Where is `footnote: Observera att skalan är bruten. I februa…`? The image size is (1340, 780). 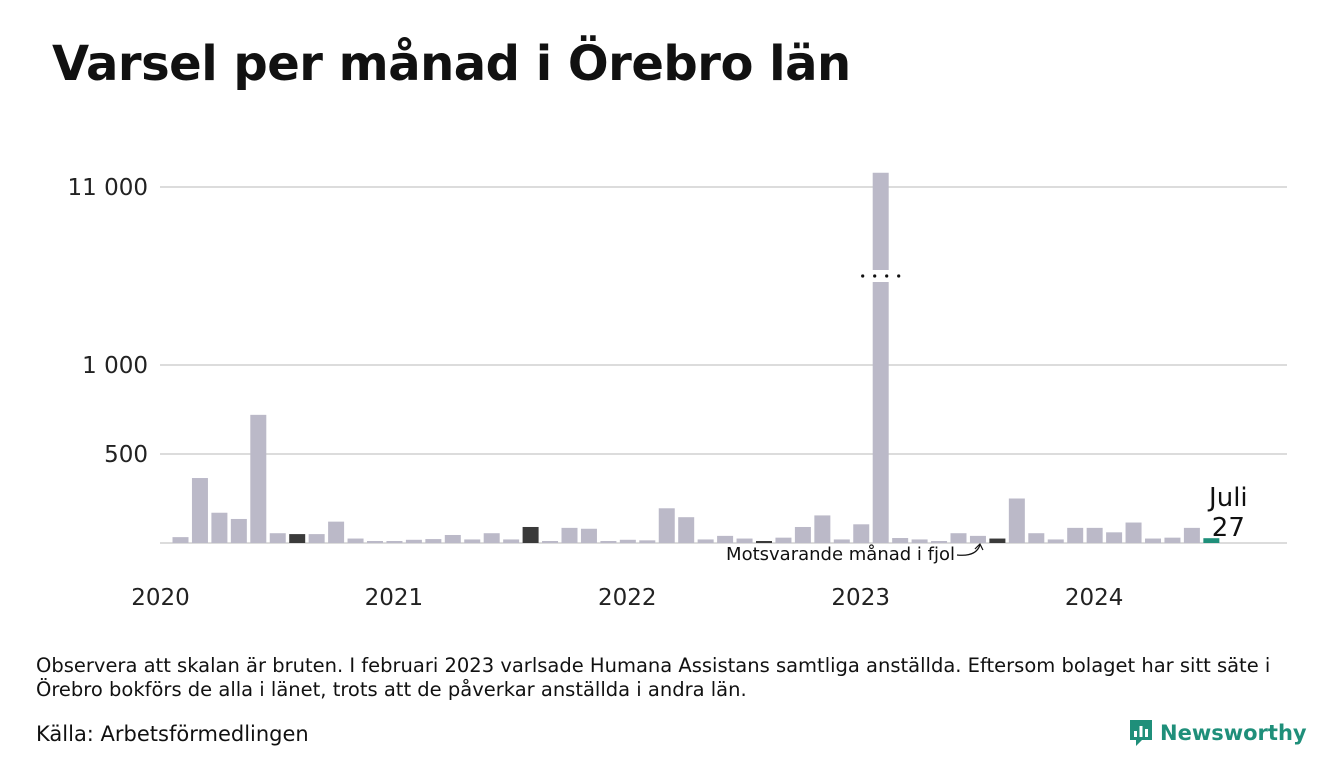 footnote: Observera att skalan är bruten. I februa… is located at coordinates (653, 677).